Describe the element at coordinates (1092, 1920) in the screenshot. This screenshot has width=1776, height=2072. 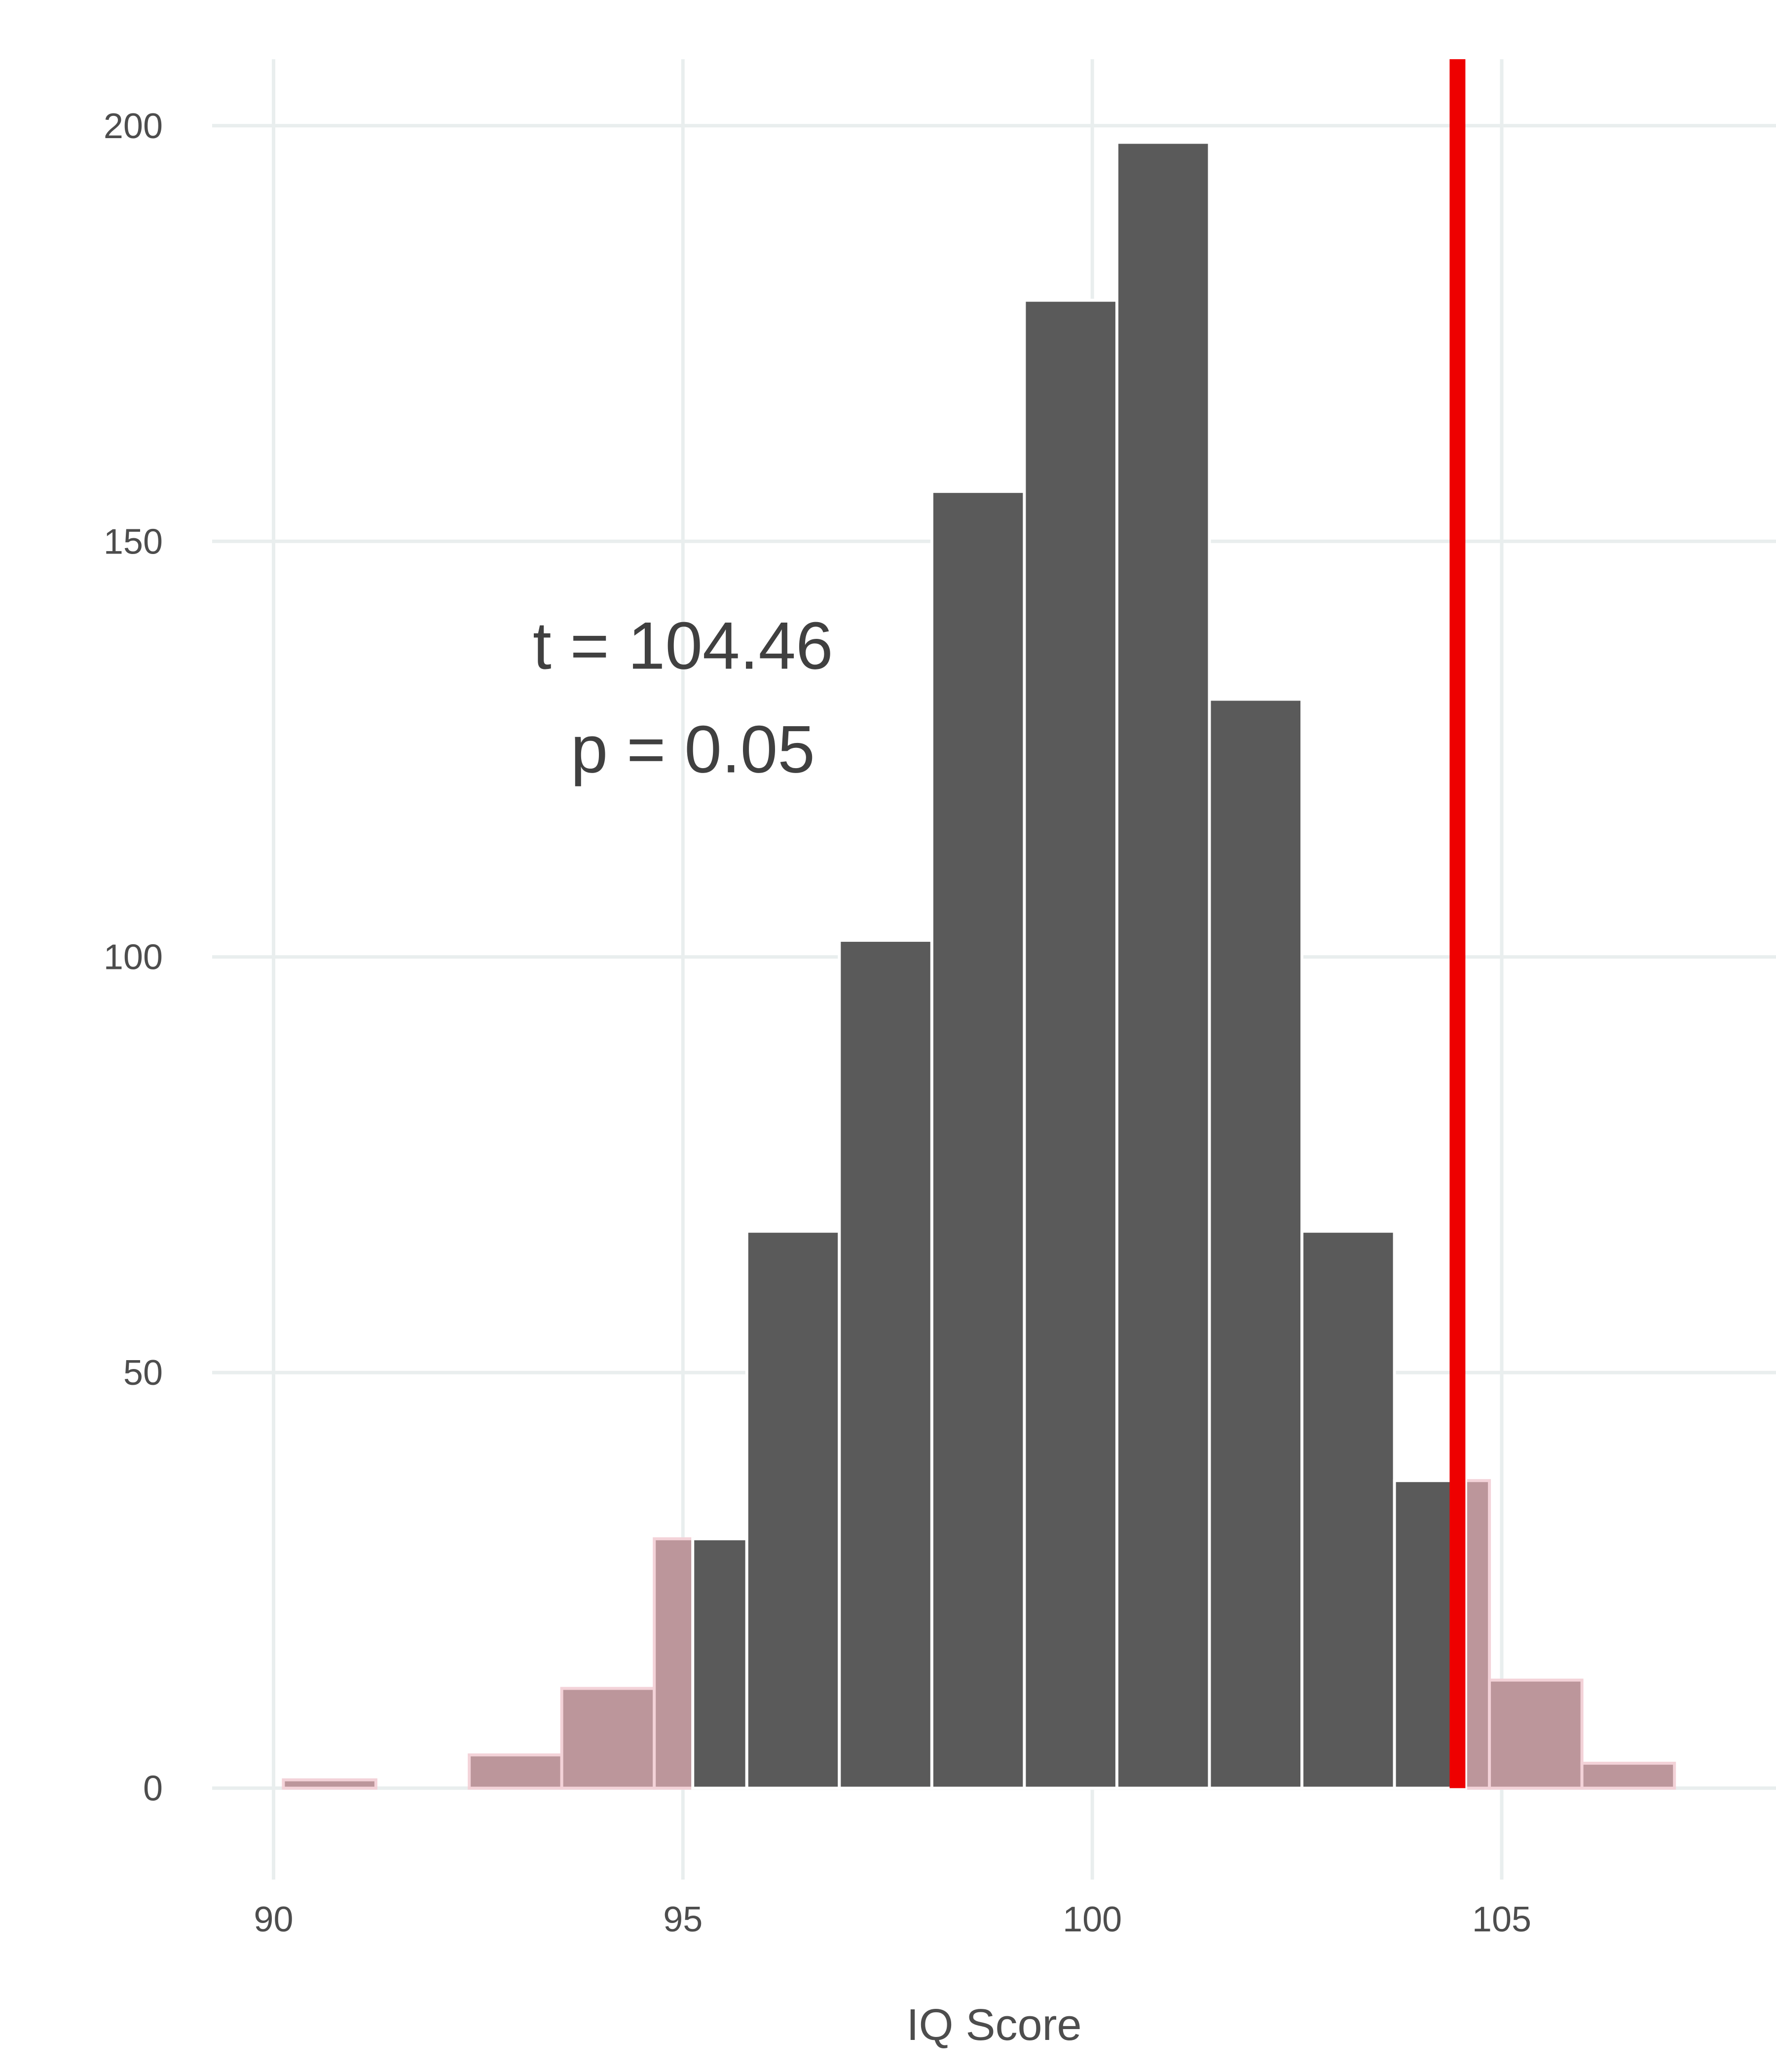
I see `x-tick-label: 100` at that location.